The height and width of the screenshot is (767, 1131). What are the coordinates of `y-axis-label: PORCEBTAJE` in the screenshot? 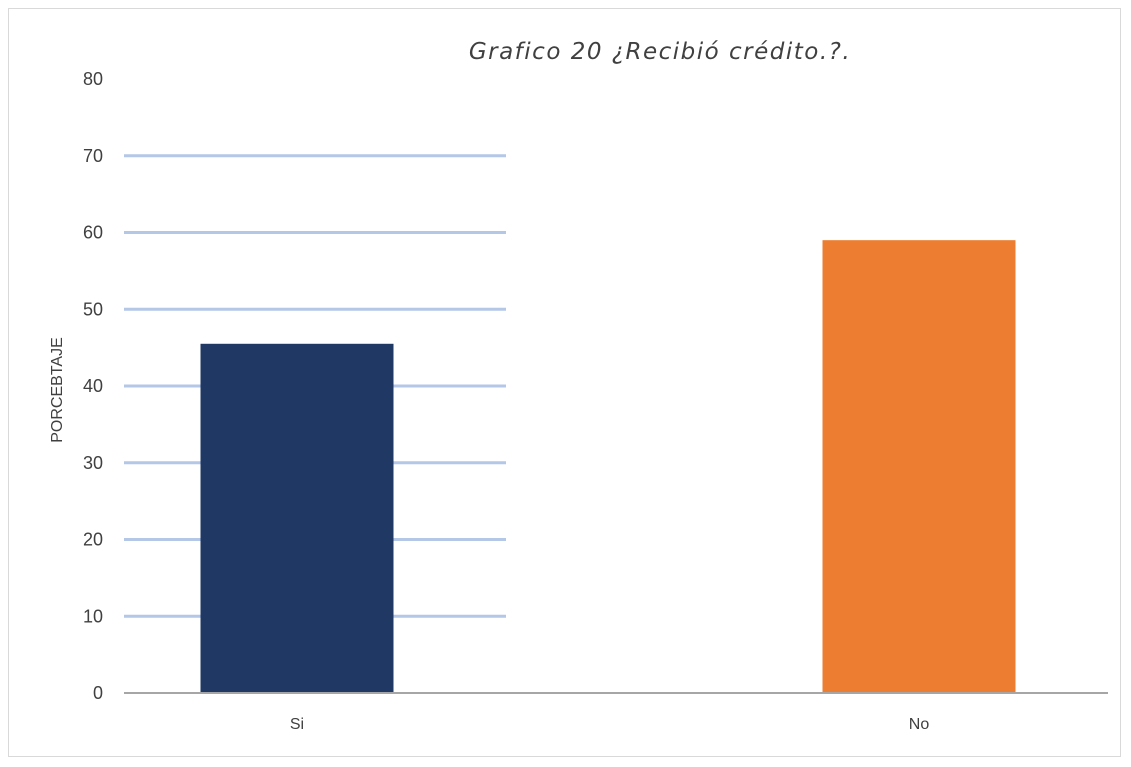 It's located at (57, 390).